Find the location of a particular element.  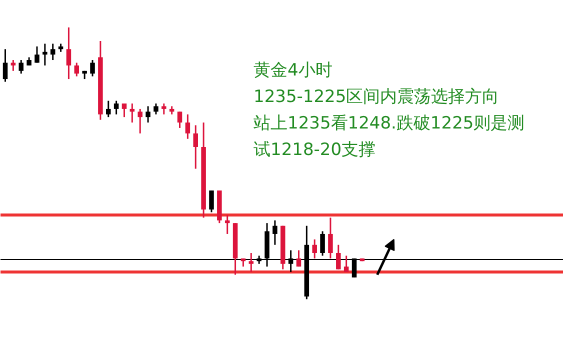

annotation: 试1218-20支撑 is located at coordinates (315, 150).